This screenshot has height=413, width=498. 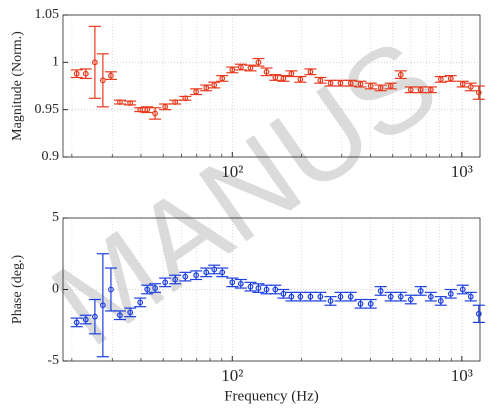 I want to click on y-tick-label: 0, so click(x=55, y=289).